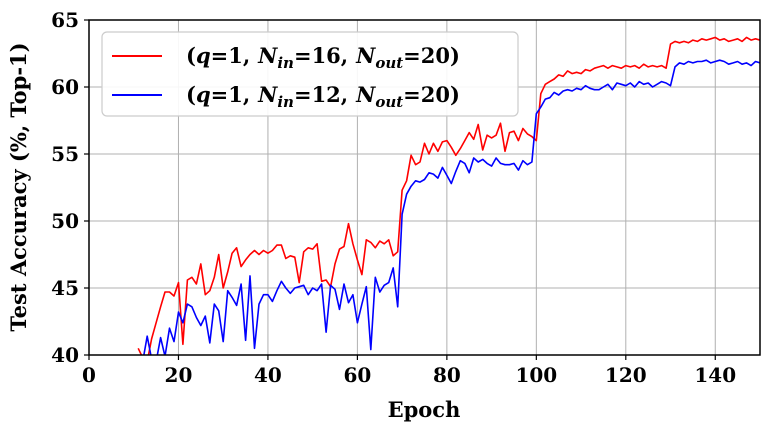 This screenshot has width=779, height=434. What do you see at coordinates (357, 375) in the screenshot?
I see `x-tick-label: 60` at bounding box center [357, 375].